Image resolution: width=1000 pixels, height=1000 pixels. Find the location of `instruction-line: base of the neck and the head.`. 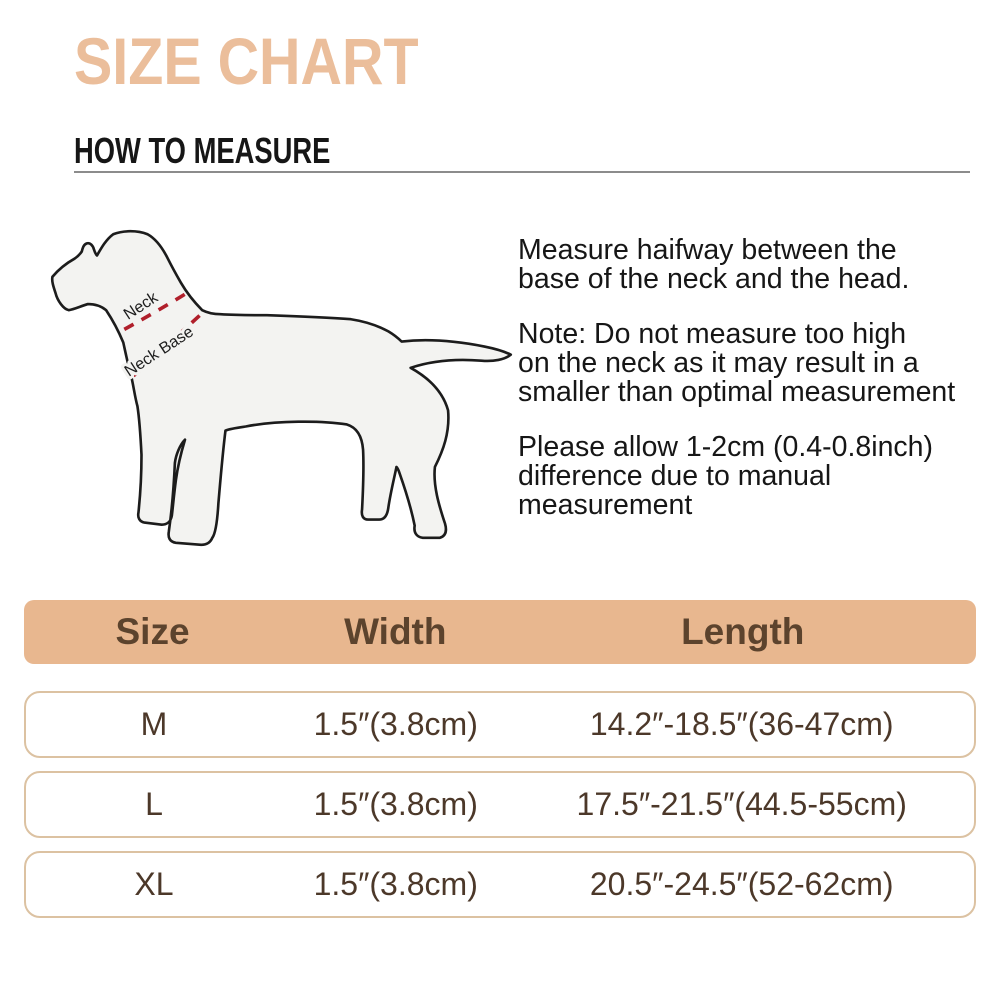

instruction-line: base of the neck and the head. is located at coordinates (714, 279).